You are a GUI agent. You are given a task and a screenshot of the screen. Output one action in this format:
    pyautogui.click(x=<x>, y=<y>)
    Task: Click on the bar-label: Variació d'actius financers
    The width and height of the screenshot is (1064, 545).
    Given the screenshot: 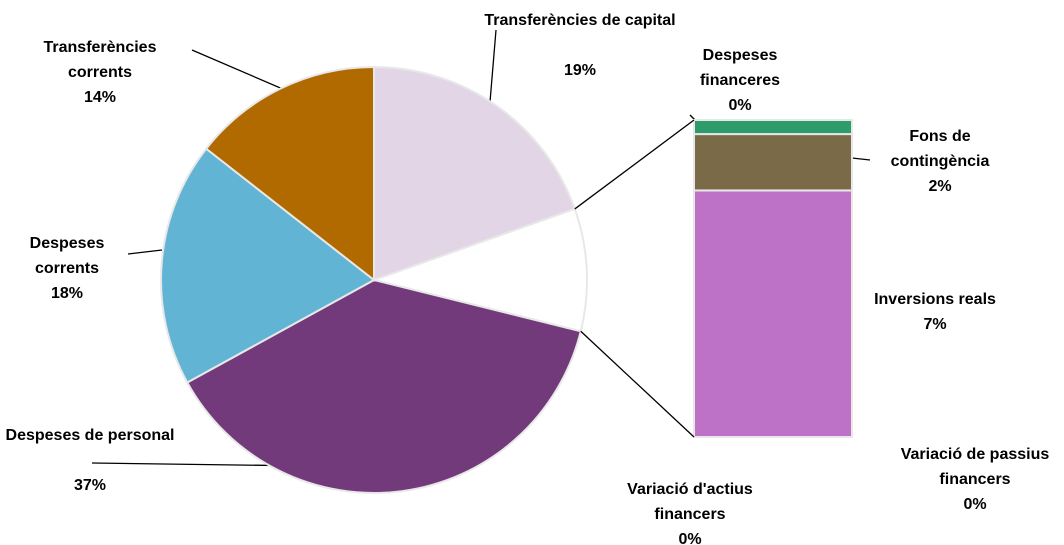 What is the action you would take?
    pyautogui.click(x=690, y=502)
    